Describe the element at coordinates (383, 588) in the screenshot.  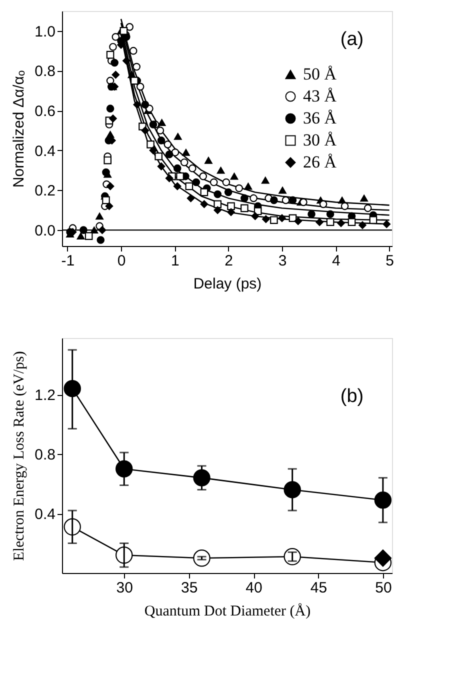
I see `x-tick-label: 50` at that location.